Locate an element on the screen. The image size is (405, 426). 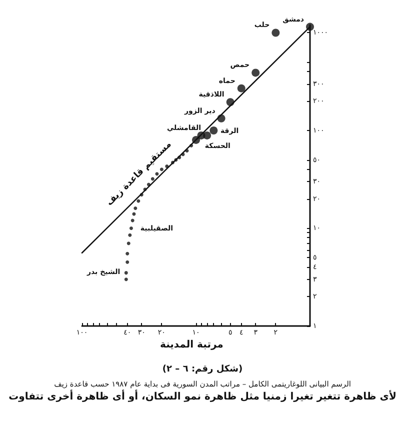
x-axis-title: مرتبة المدينة is located at coordinates (192, 345).